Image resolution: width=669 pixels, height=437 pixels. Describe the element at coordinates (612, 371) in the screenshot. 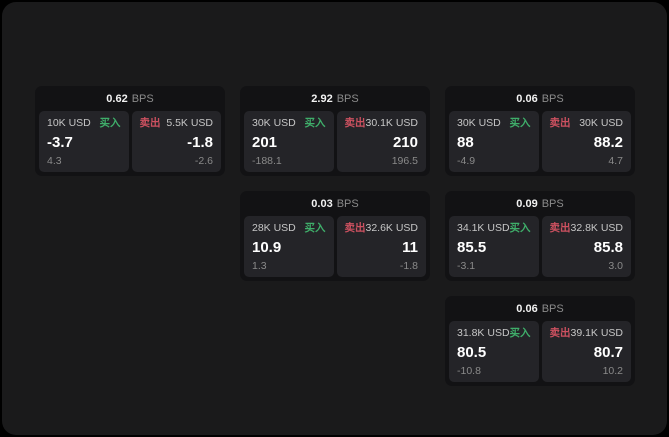

I see `sell-change: 10.2` at that location.